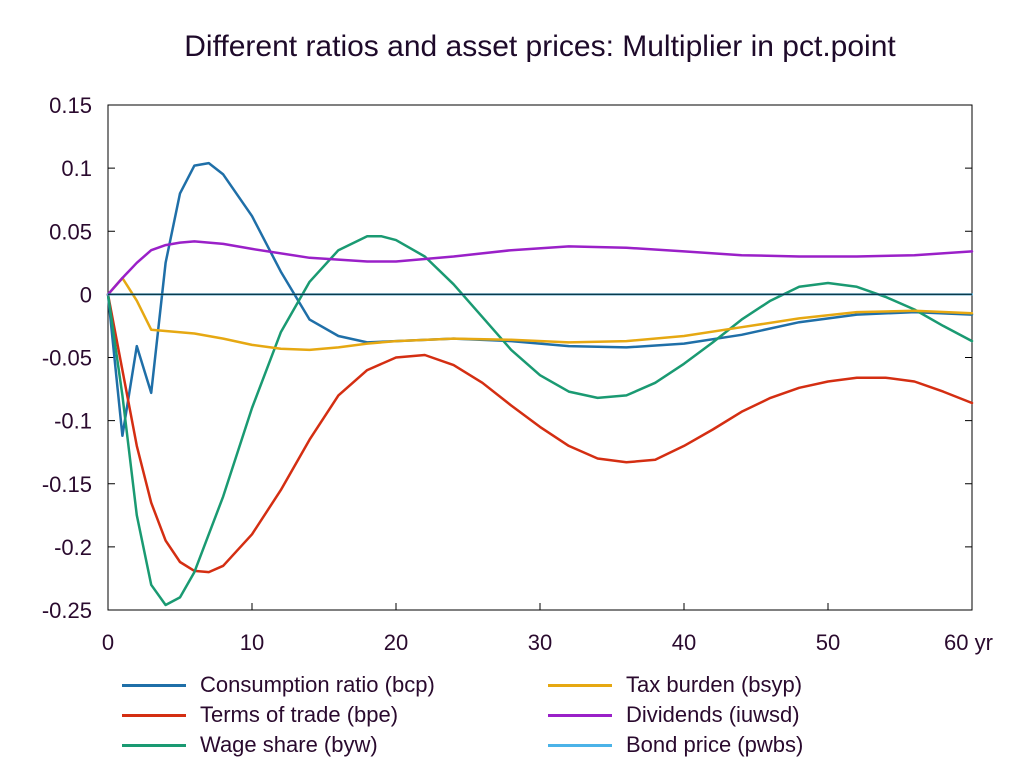 This screenshot has width=1024, height=778. Describe the element at coordinates (70, 231) in the screenshot. I see `y-tick-label: 0.05` at that location.